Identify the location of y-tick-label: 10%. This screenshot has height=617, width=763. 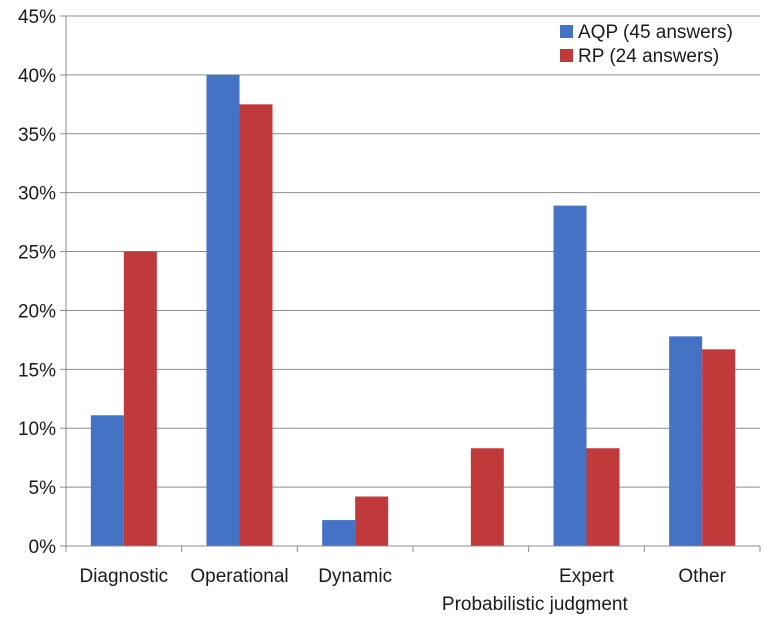
(37, 429).